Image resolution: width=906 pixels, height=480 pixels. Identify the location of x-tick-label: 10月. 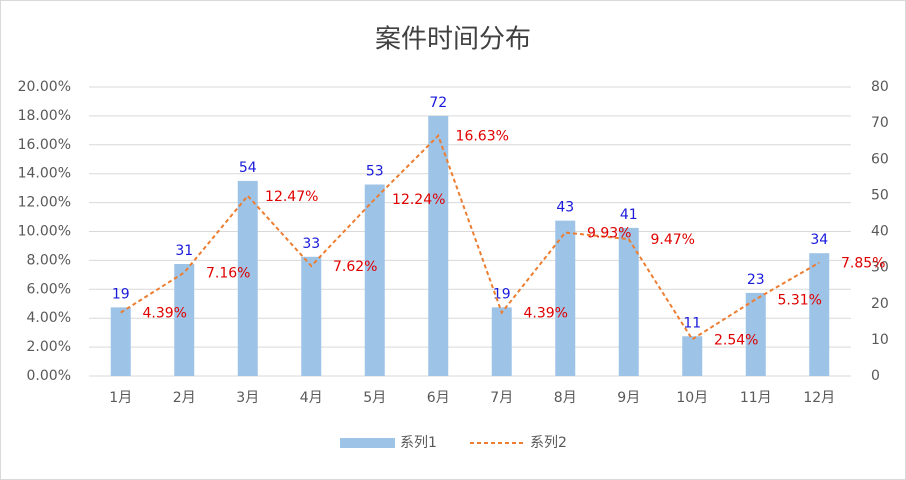
(692, 398).